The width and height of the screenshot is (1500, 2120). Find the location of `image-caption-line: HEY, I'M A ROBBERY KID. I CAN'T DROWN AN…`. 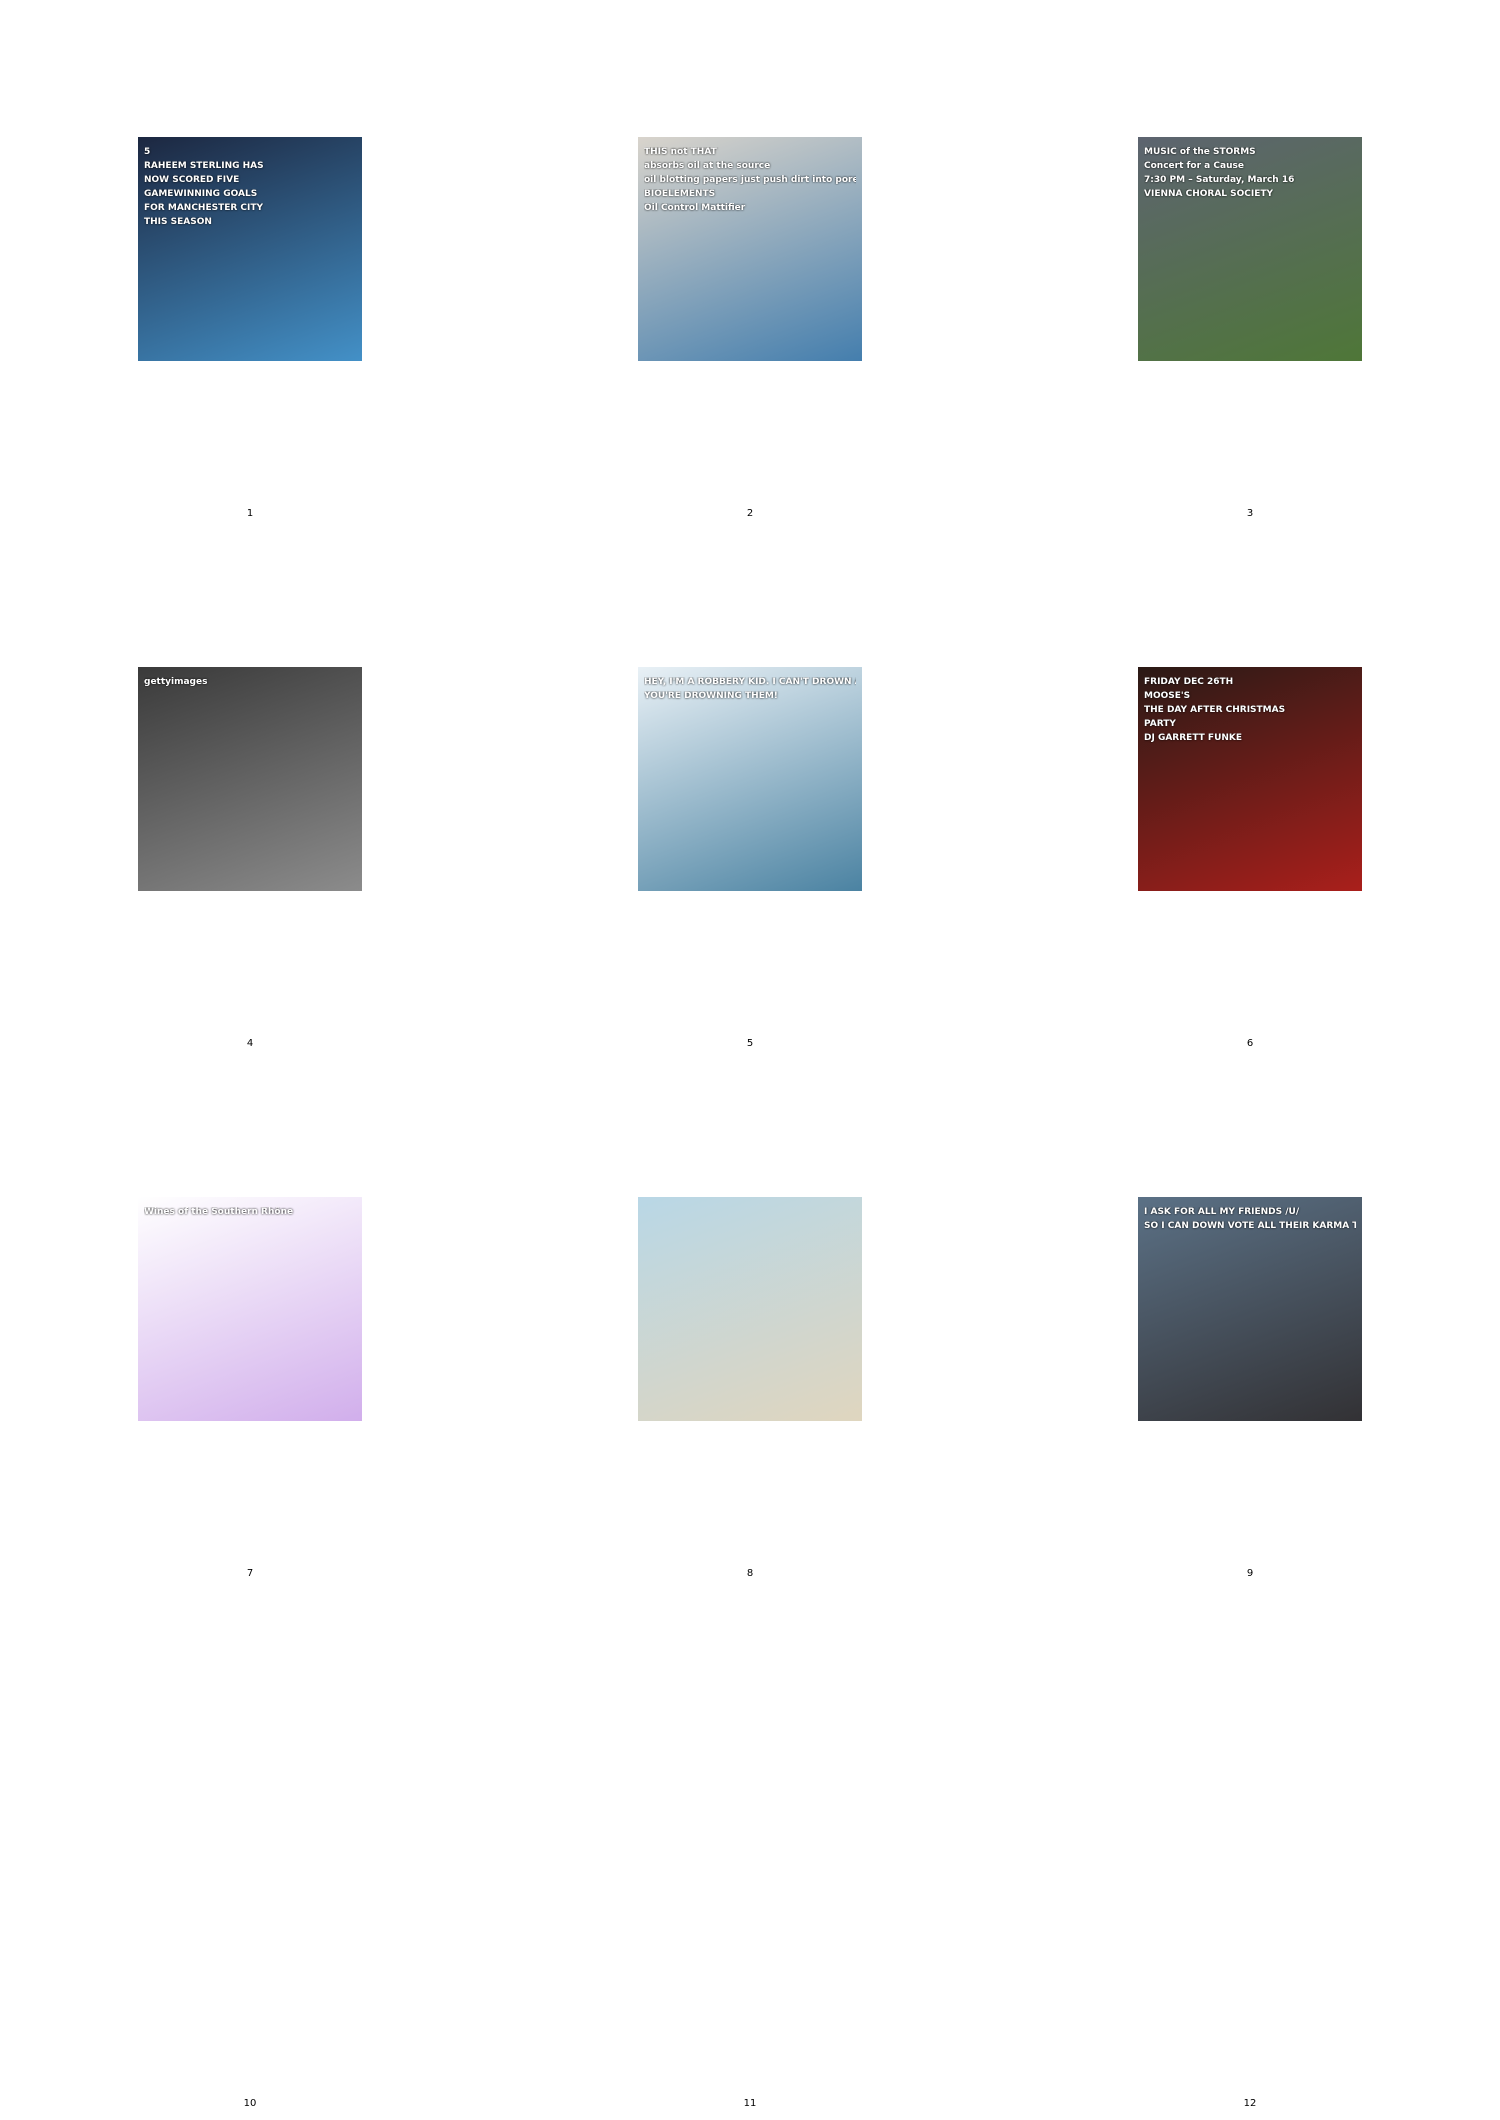

image-caption-line: HEY, I'M A ROBBERY KID. I CAN'T DROWN AN… is located at coordinates (750, 682).